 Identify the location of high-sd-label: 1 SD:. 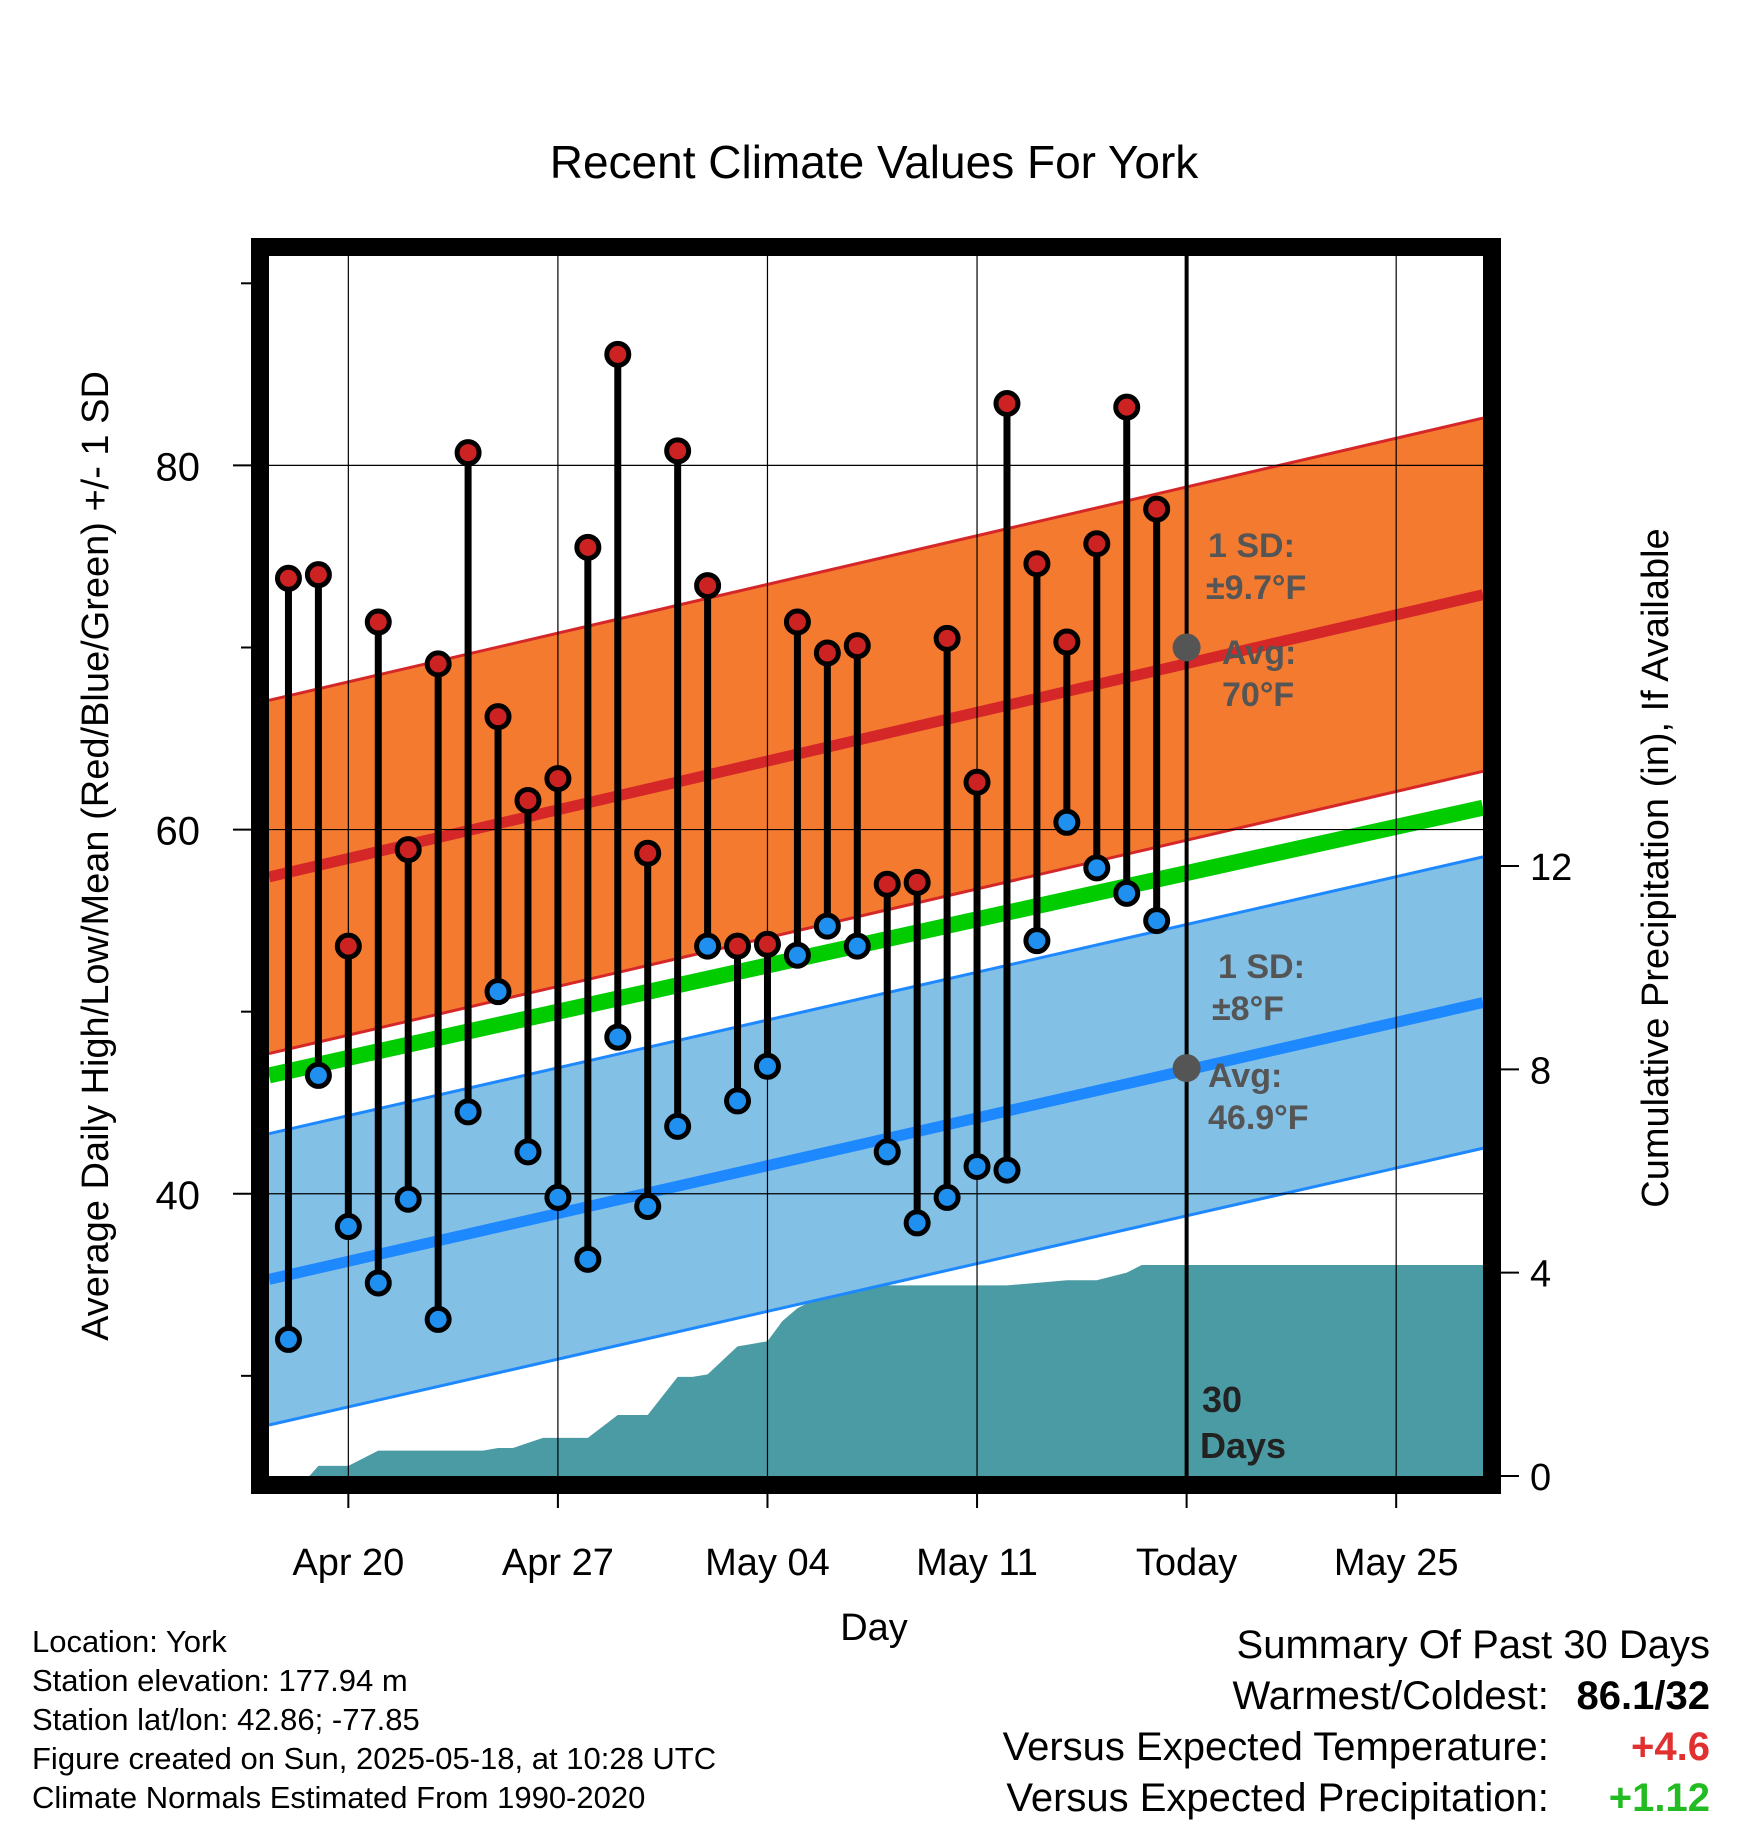
(1251, 546).